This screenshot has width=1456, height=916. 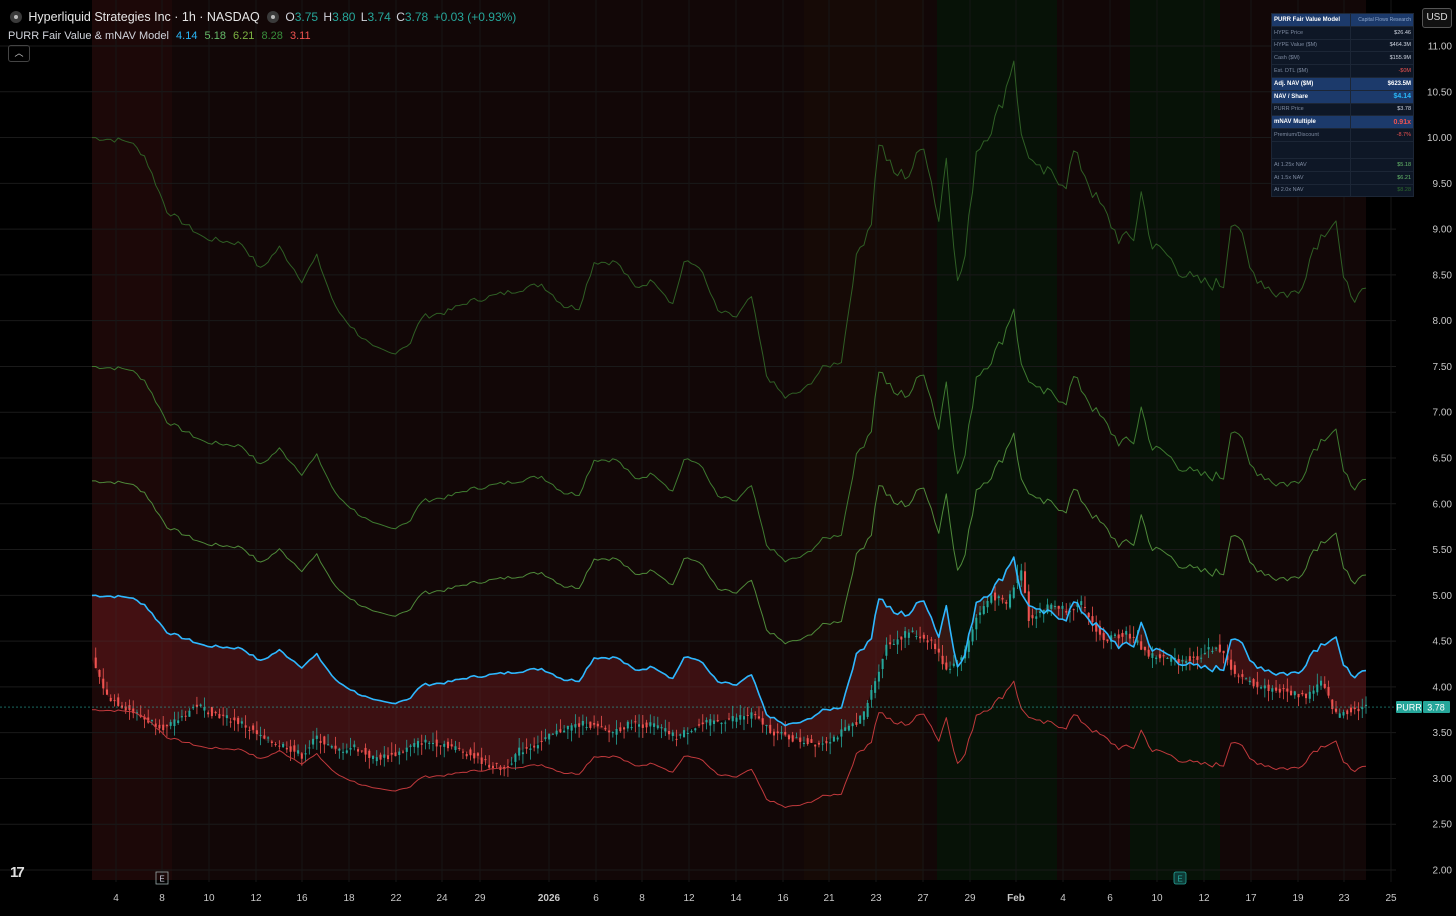 What do you see at coordinates (344, 17) in the screenshot?
I see `ohlc-high: 3.80` at bounding box center [344, 17].